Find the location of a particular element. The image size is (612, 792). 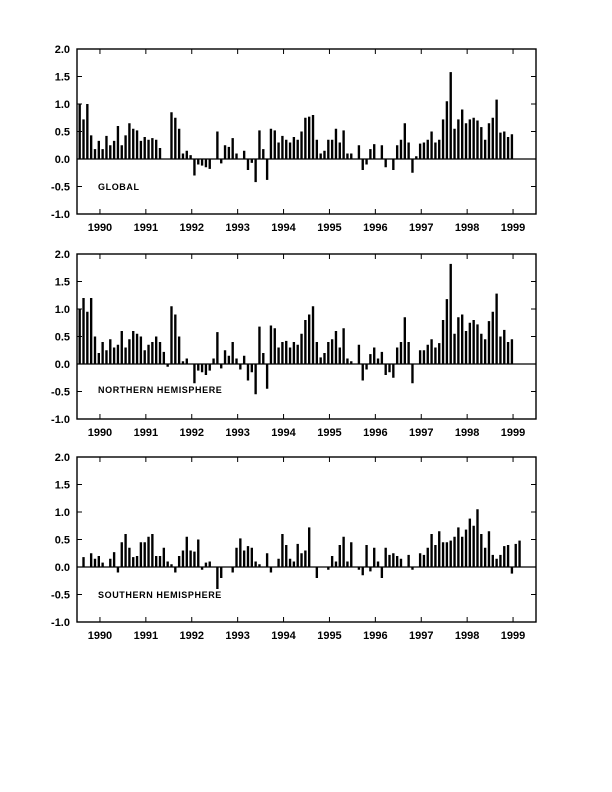

northern-hemisphere-xtick-label: 1993 is located at coordinates (237, 433).